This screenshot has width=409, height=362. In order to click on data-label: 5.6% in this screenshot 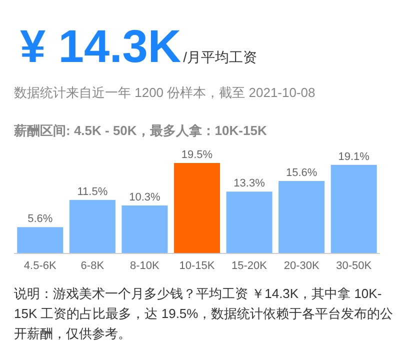, I will do `click(40, 219)`.